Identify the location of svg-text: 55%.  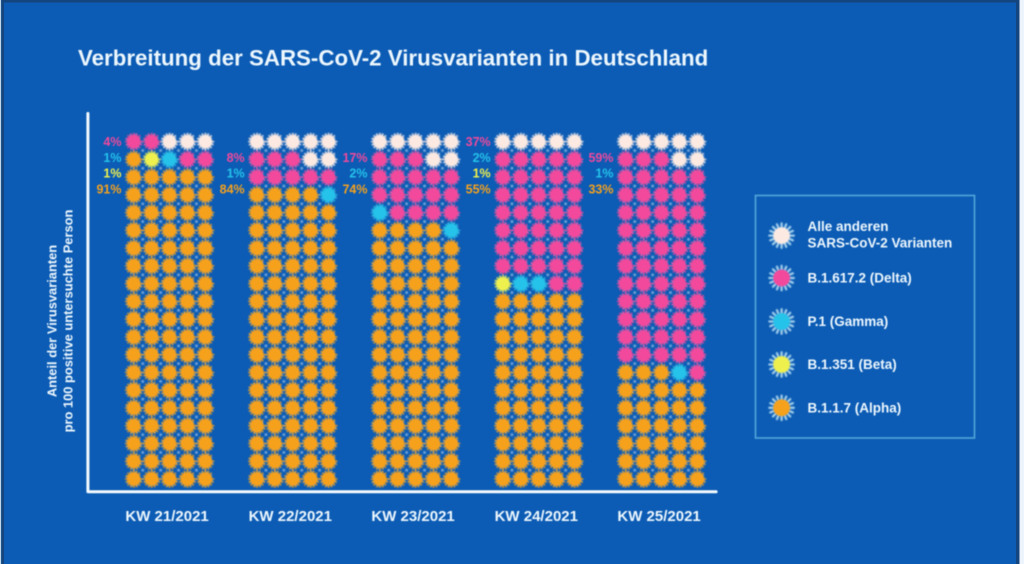
(478, 190).